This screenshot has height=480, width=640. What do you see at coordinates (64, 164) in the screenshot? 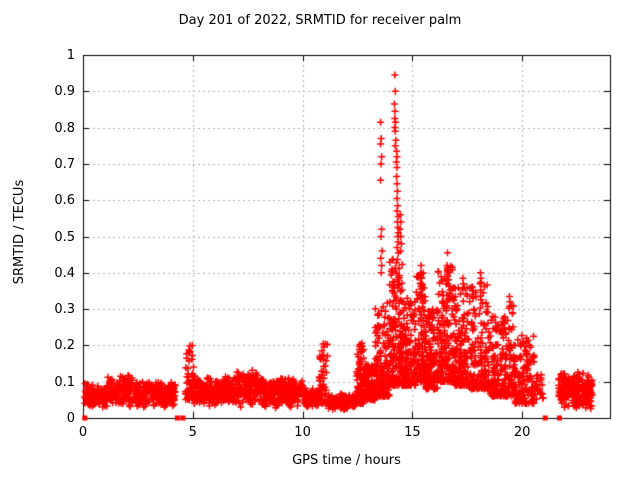
I see `y-tick-label: 0.7` at bounding box center [64, 164].